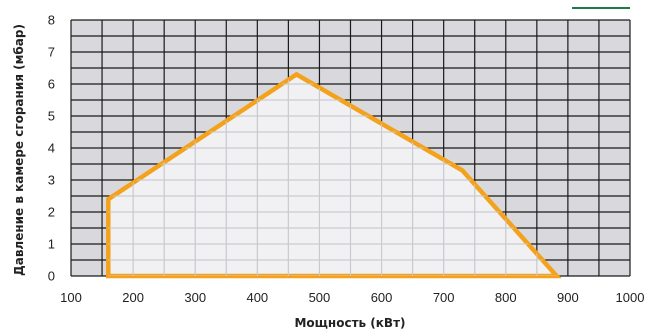 Image resolution: width=651 pixels, height=333 pixels. What do you see at coordinates (51, 244) in the screenshot?
I see `y-tick-label: 1` at bounding box center [51, 244].